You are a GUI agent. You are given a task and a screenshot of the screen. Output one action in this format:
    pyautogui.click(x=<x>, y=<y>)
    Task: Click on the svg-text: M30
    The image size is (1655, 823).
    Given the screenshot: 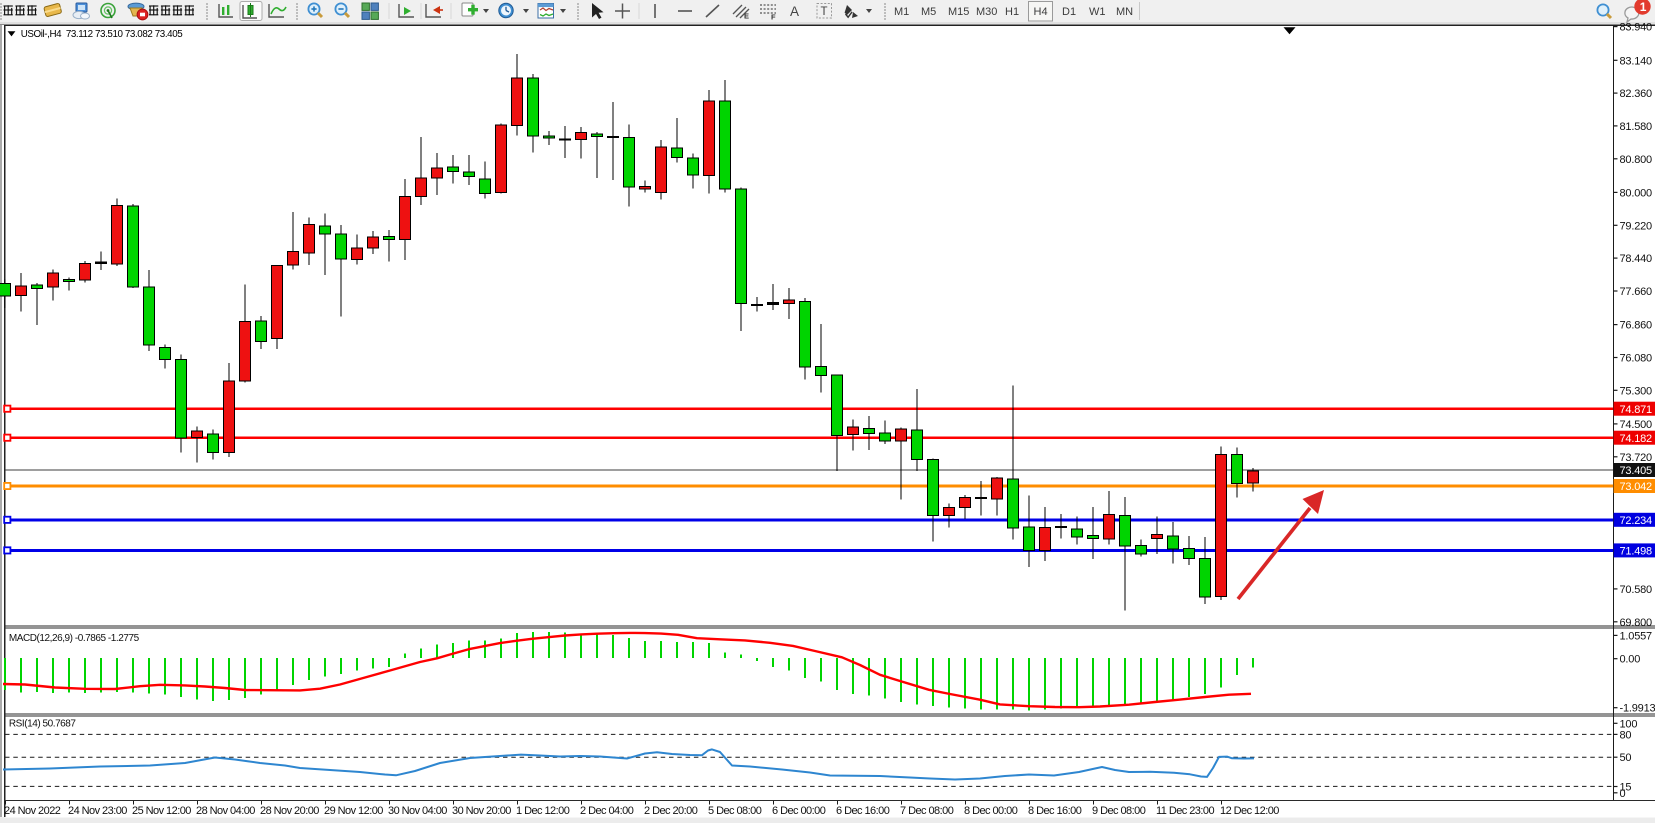 What is the action you would take?
    pyautogui.click(x=986, y=12)
    